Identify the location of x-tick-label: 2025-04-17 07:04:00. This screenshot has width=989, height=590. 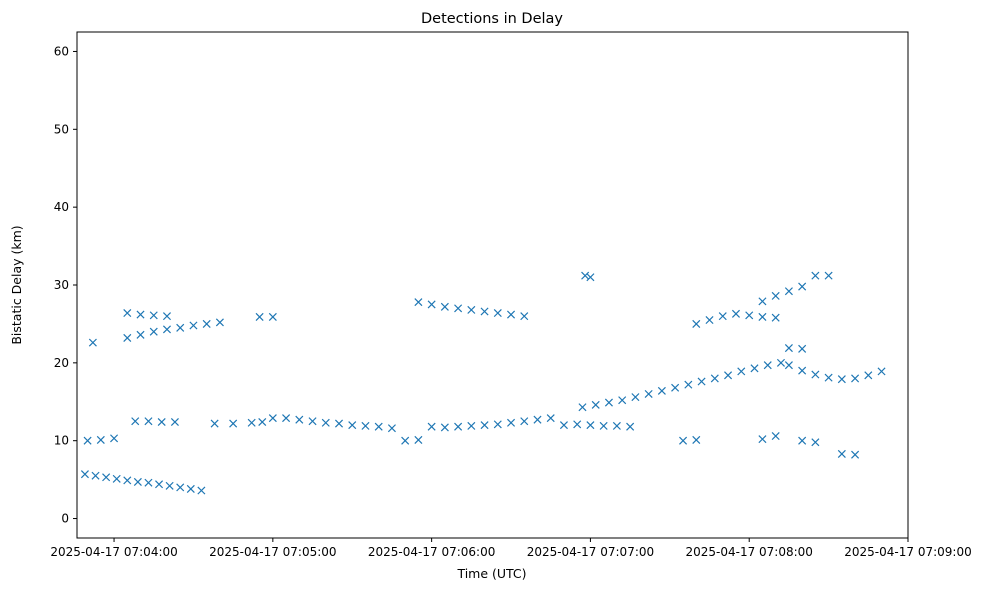
(113, 552).